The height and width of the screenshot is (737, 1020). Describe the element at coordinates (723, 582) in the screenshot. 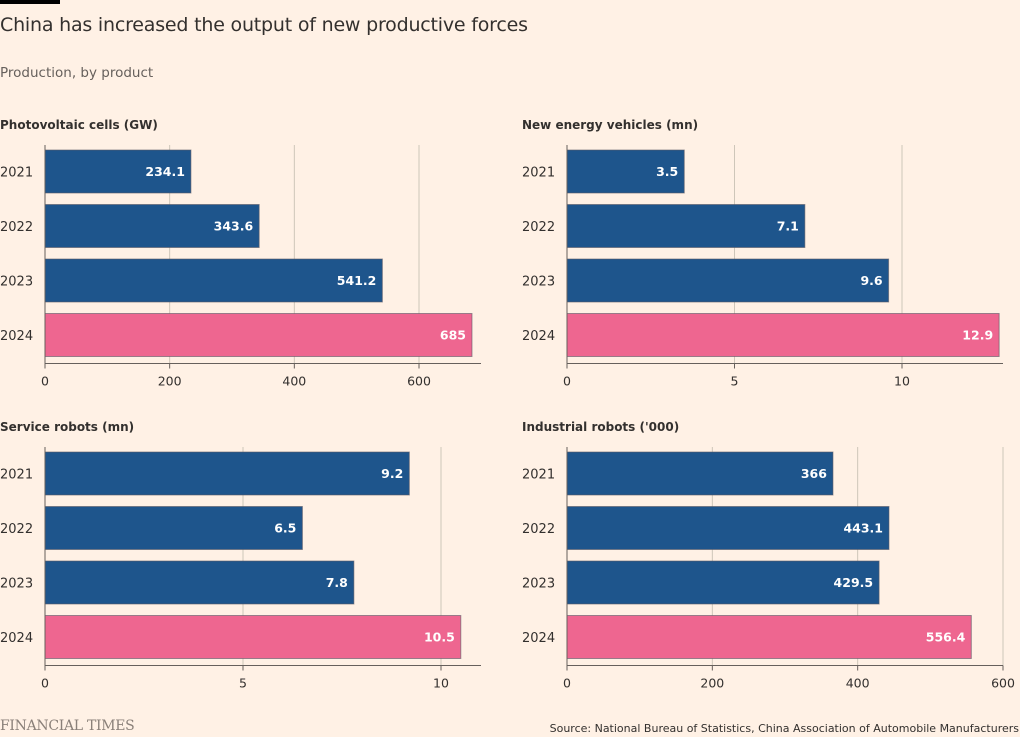

I see `industrial-robots-bar-2023` at that location.